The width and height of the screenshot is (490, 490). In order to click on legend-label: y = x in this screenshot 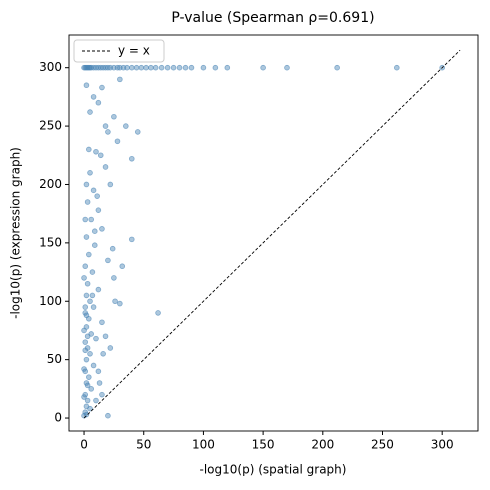, I will do `click(134, 51)`.